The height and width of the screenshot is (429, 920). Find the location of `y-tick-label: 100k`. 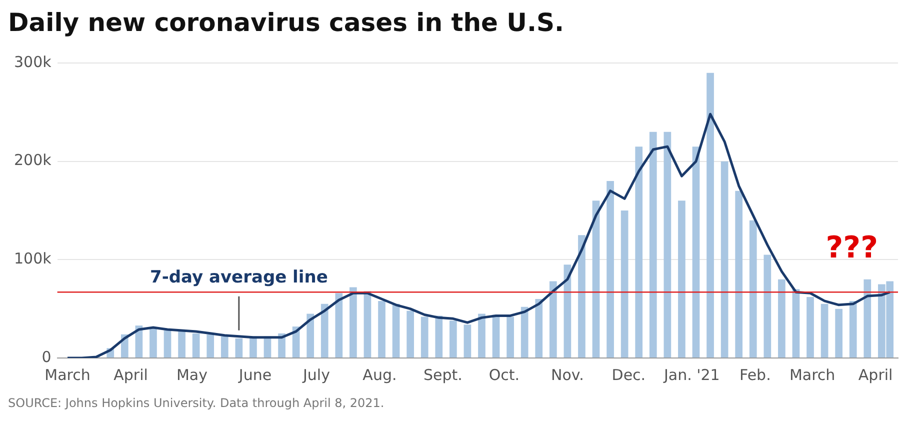

y-tick-label: 100k is located at coordinates (33, 259).